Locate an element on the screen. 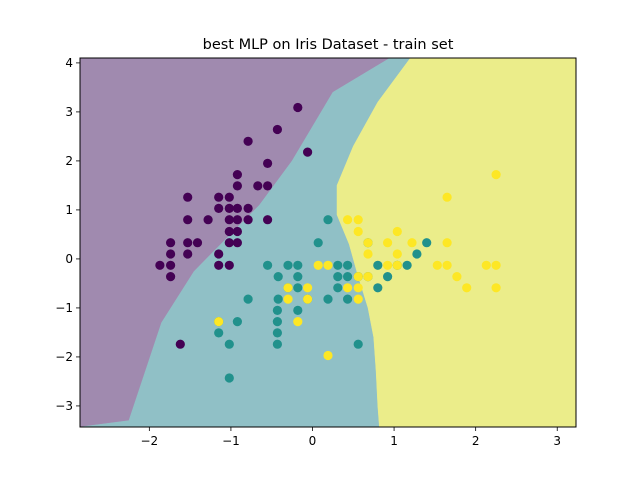 Image resolution: width=640 pixels, height=480 pixels. y-tick-label: −3 is located at coordinates (64, 406).